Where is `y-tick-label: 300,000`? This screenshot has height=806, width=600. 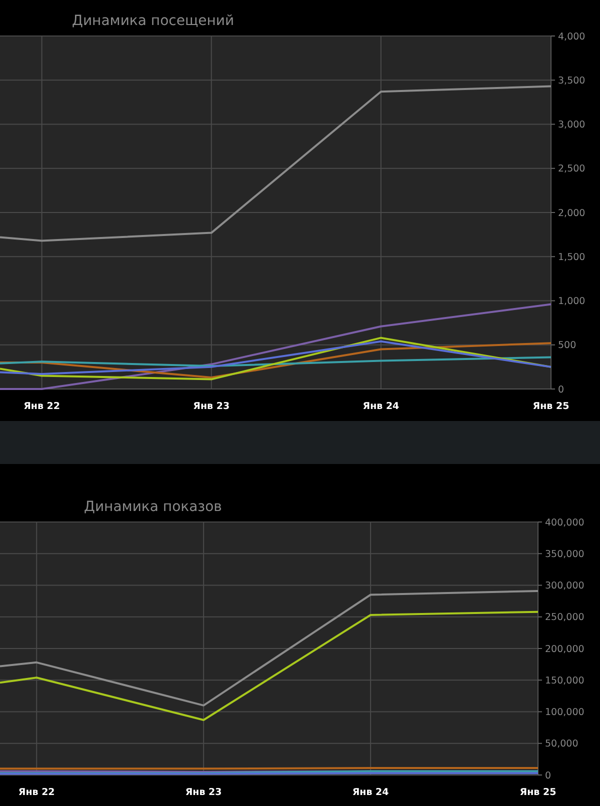
y-tick-label: 300,000 is located at coordinates (564, 586).